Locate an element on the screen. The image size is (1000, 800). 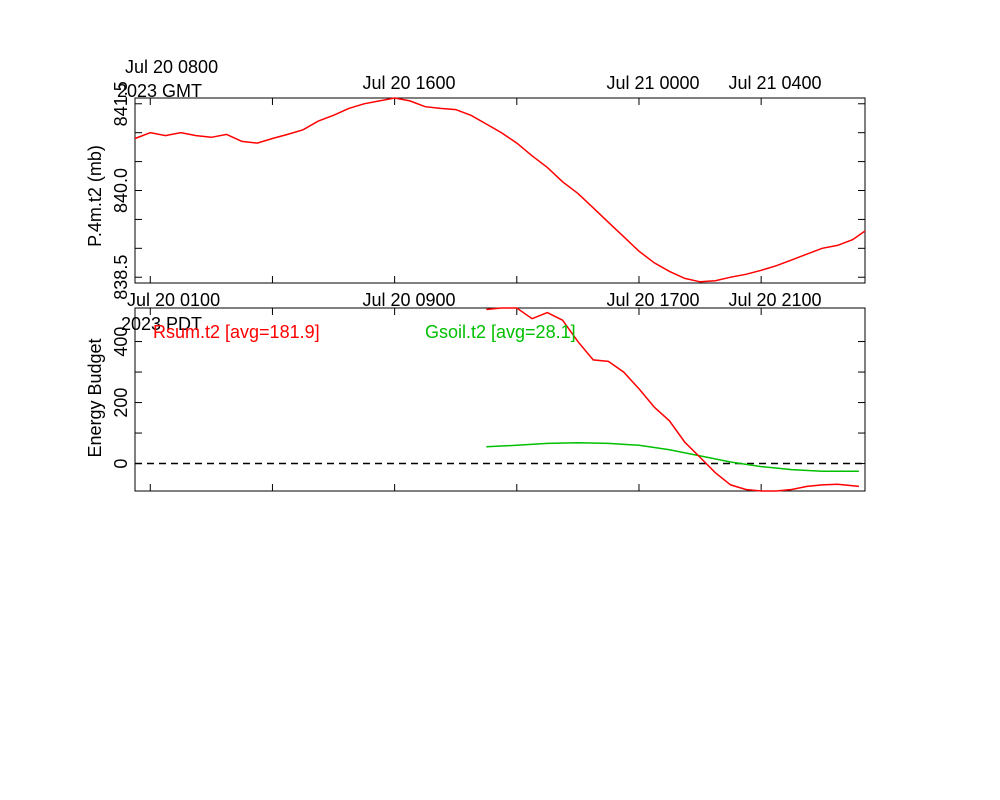
pdt-tick-label-1: Jul 20 0900 is located at coordinates (408, 300).